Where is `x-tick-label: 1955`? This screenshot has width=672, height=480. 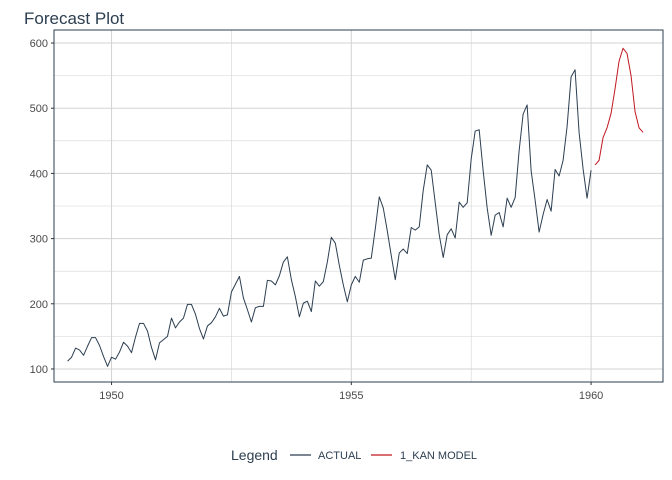 x-tick-label: 1955 is located at coordinates (351, 396).